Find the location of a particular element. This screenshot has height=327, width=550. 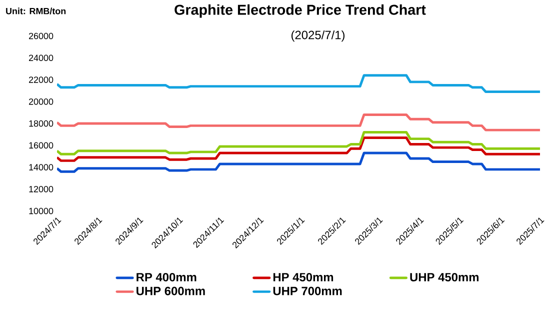

y-tick-label: 22000 is located at coordinates (41, 79).